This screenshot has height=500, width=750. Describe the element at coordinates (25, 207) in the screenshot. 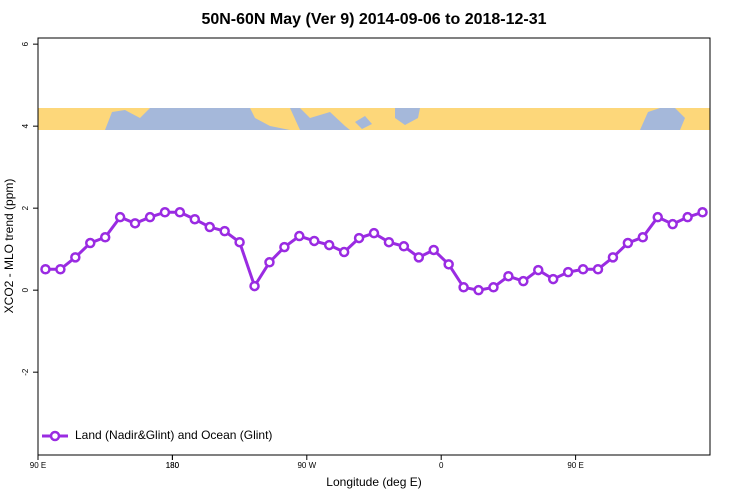

I see `y-tick-label: 2` at that location.